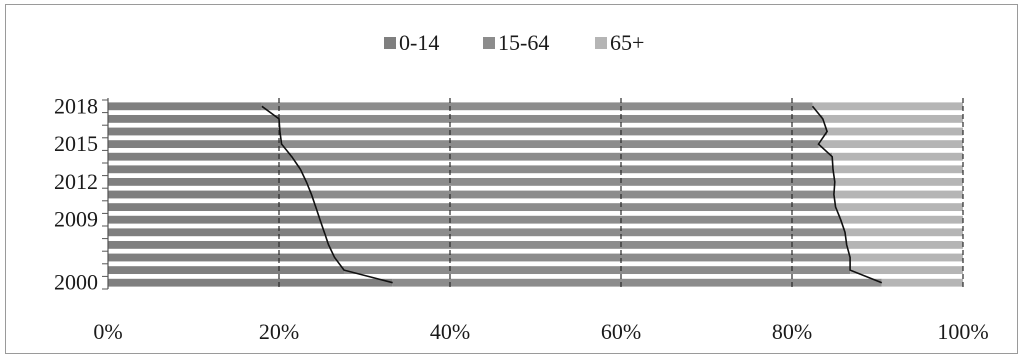  I want to click on bar-15-64-2010, so click(575, 207).